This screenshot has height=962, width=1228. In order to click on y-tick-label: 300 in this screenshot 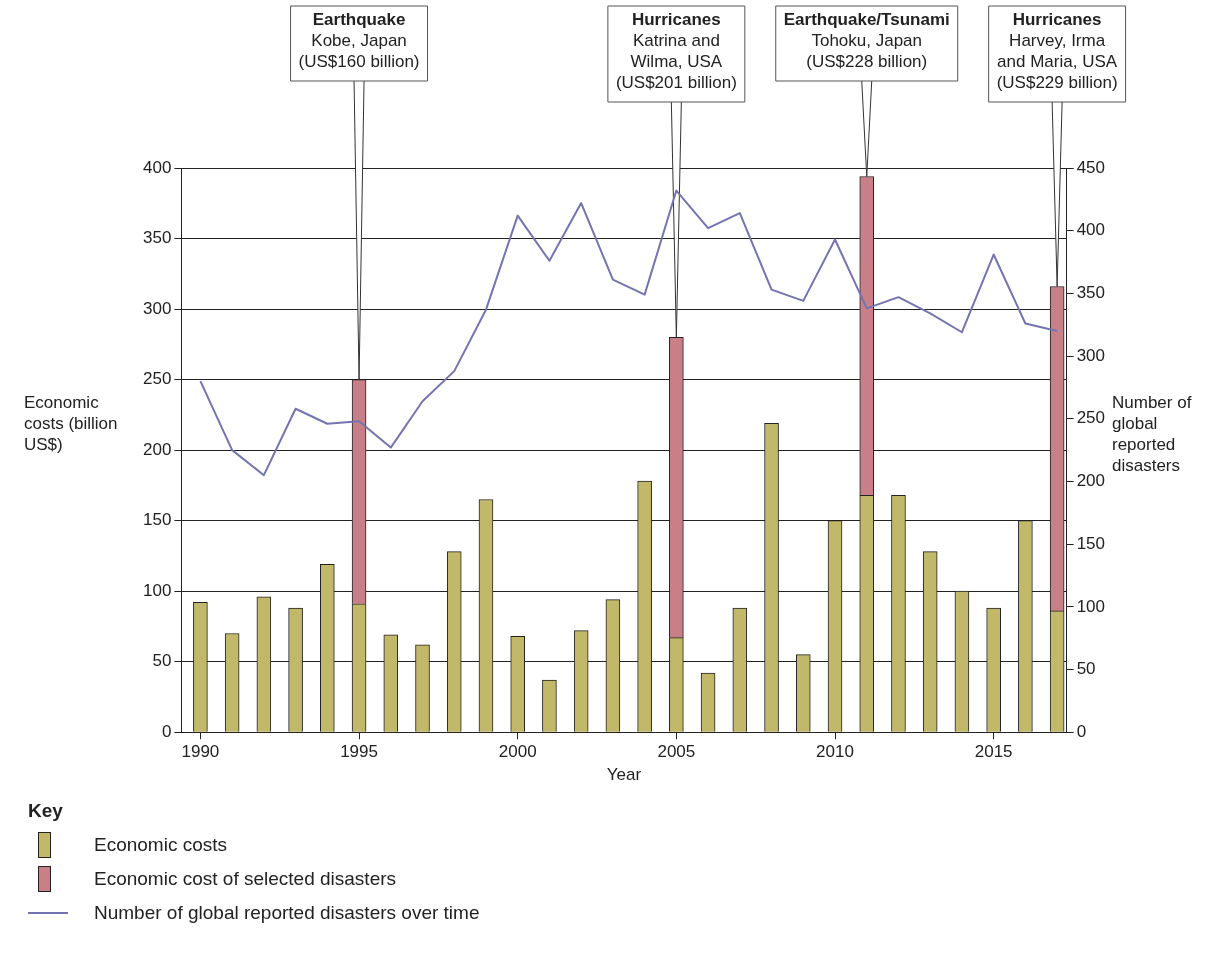, I will do `click(157, 308)`.